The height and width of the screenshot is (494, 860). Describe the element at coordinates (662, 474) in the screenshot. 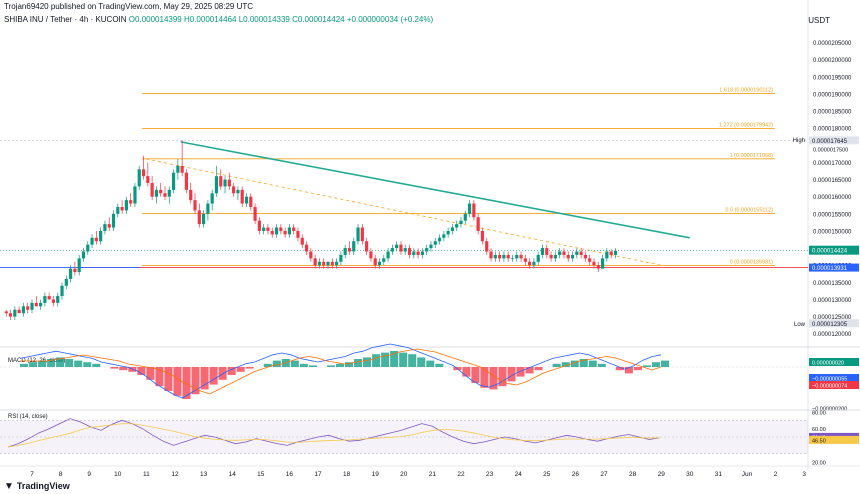

I see `x-tick-label: 29` at that location.